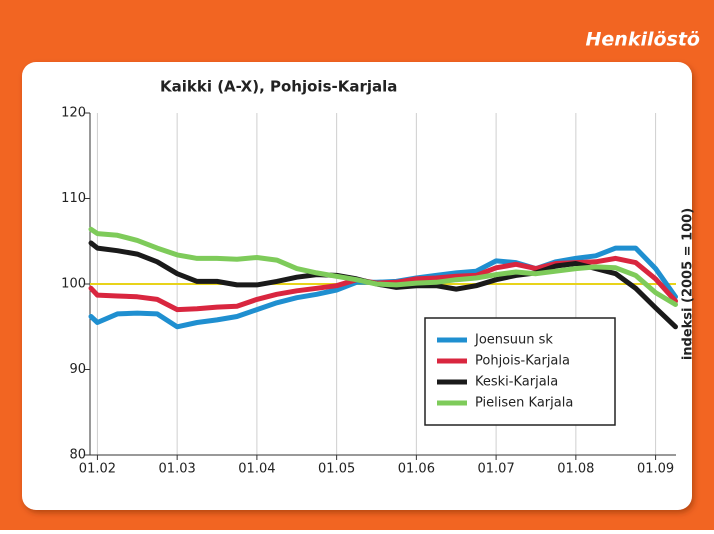 The image size is (714, 534). What do you see at coordinates (516, 382) in the screenshot?
I see `legend-label: Keski-Karjala` at bounding box center [516, 382].